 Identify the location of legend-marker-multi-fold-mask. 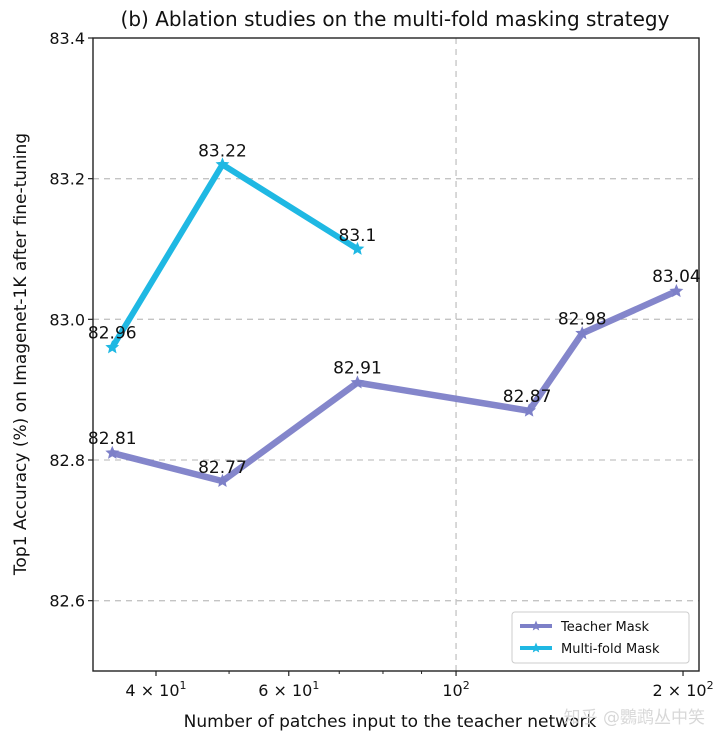
(536, 647).